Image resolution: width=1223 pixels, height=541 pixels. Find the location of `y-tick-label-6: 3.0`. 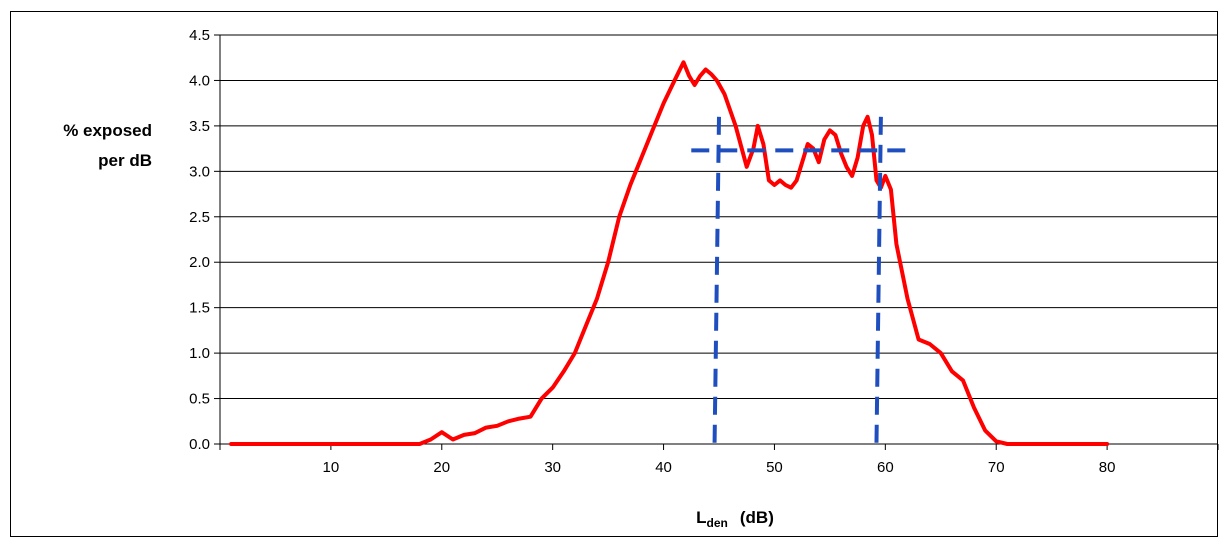

y-tick-label-6: 3.0 is located at coordinates (199, 171).